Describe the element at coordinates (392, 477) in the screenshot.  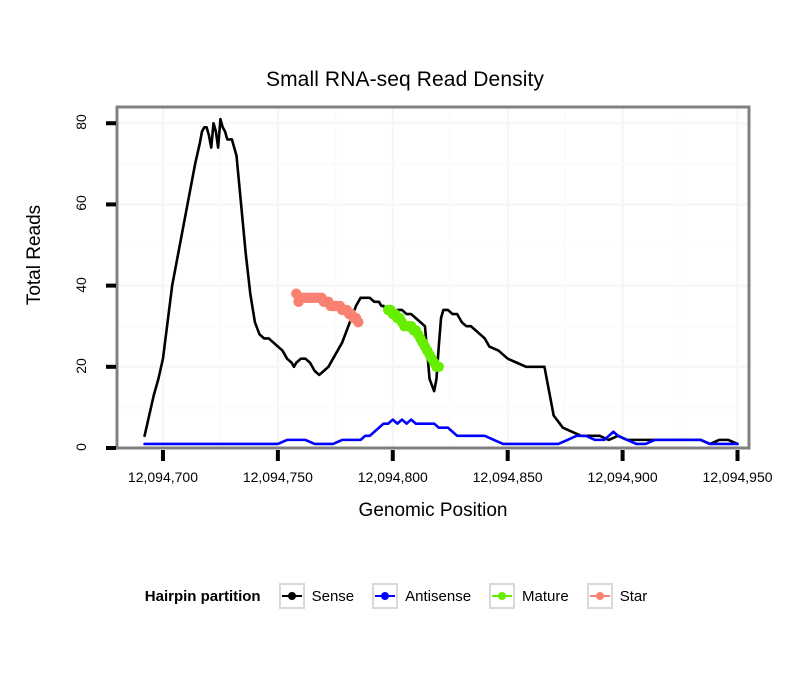
I see `x-tick-label: 12,094,800` at that location.